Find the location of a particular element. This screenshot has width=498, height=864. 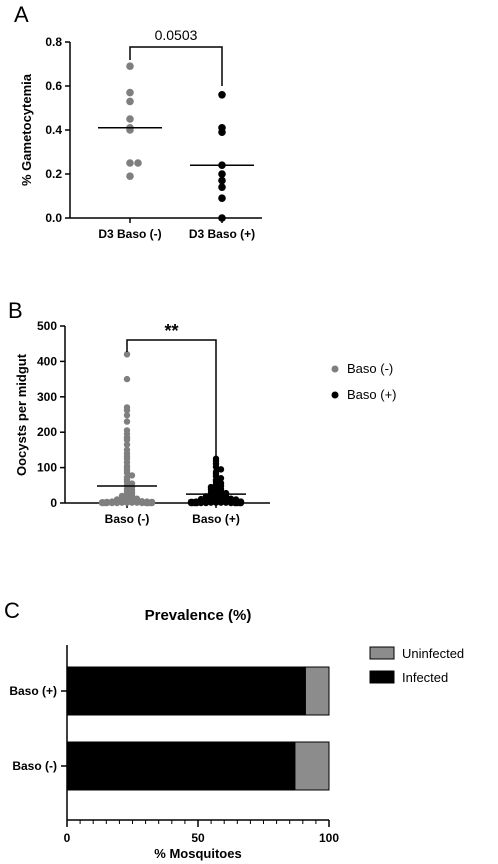

panel-a-ylabel: % Gametocytemia is located at coordinates (26, 129).